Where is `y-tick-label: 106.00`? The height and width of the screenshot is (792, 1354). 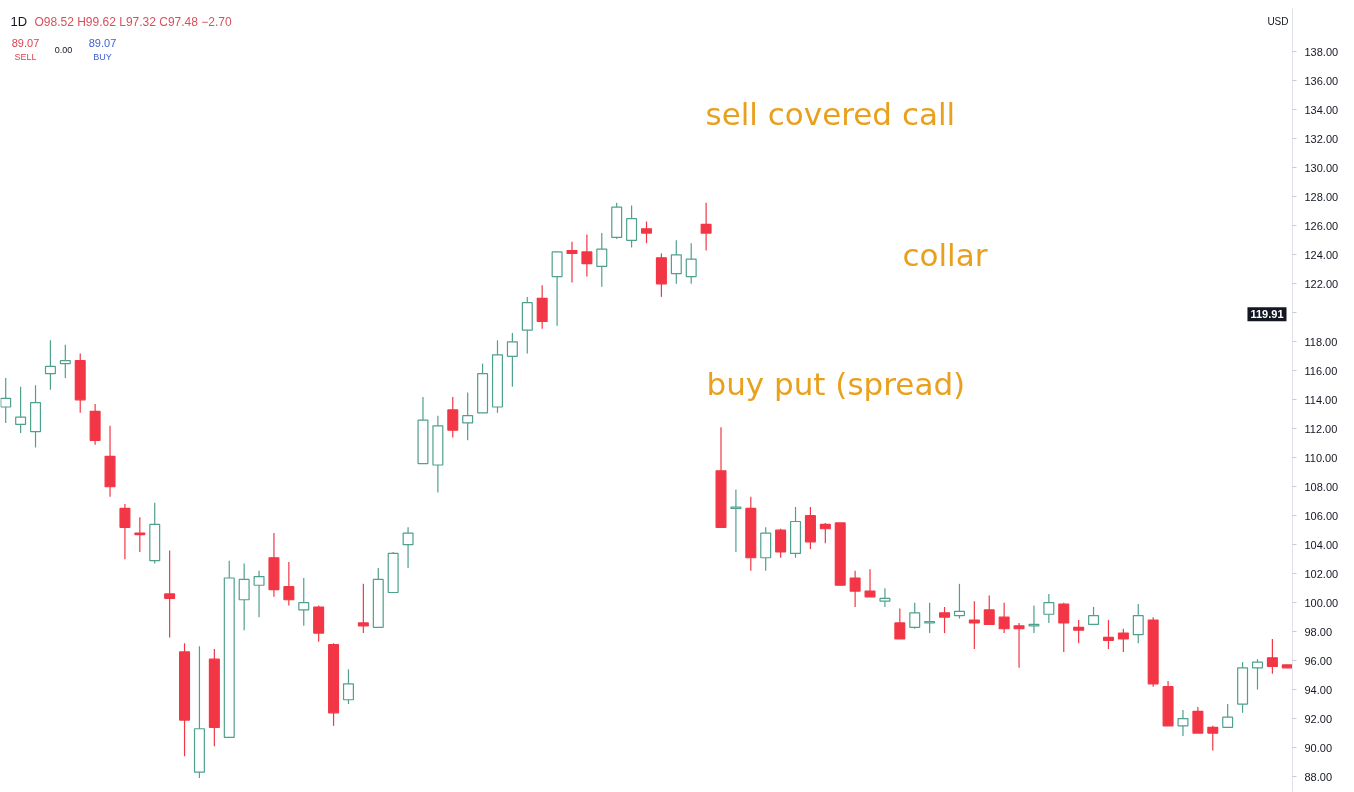 y-tick-label: 106.00 is located at coordinates (1321, 515).